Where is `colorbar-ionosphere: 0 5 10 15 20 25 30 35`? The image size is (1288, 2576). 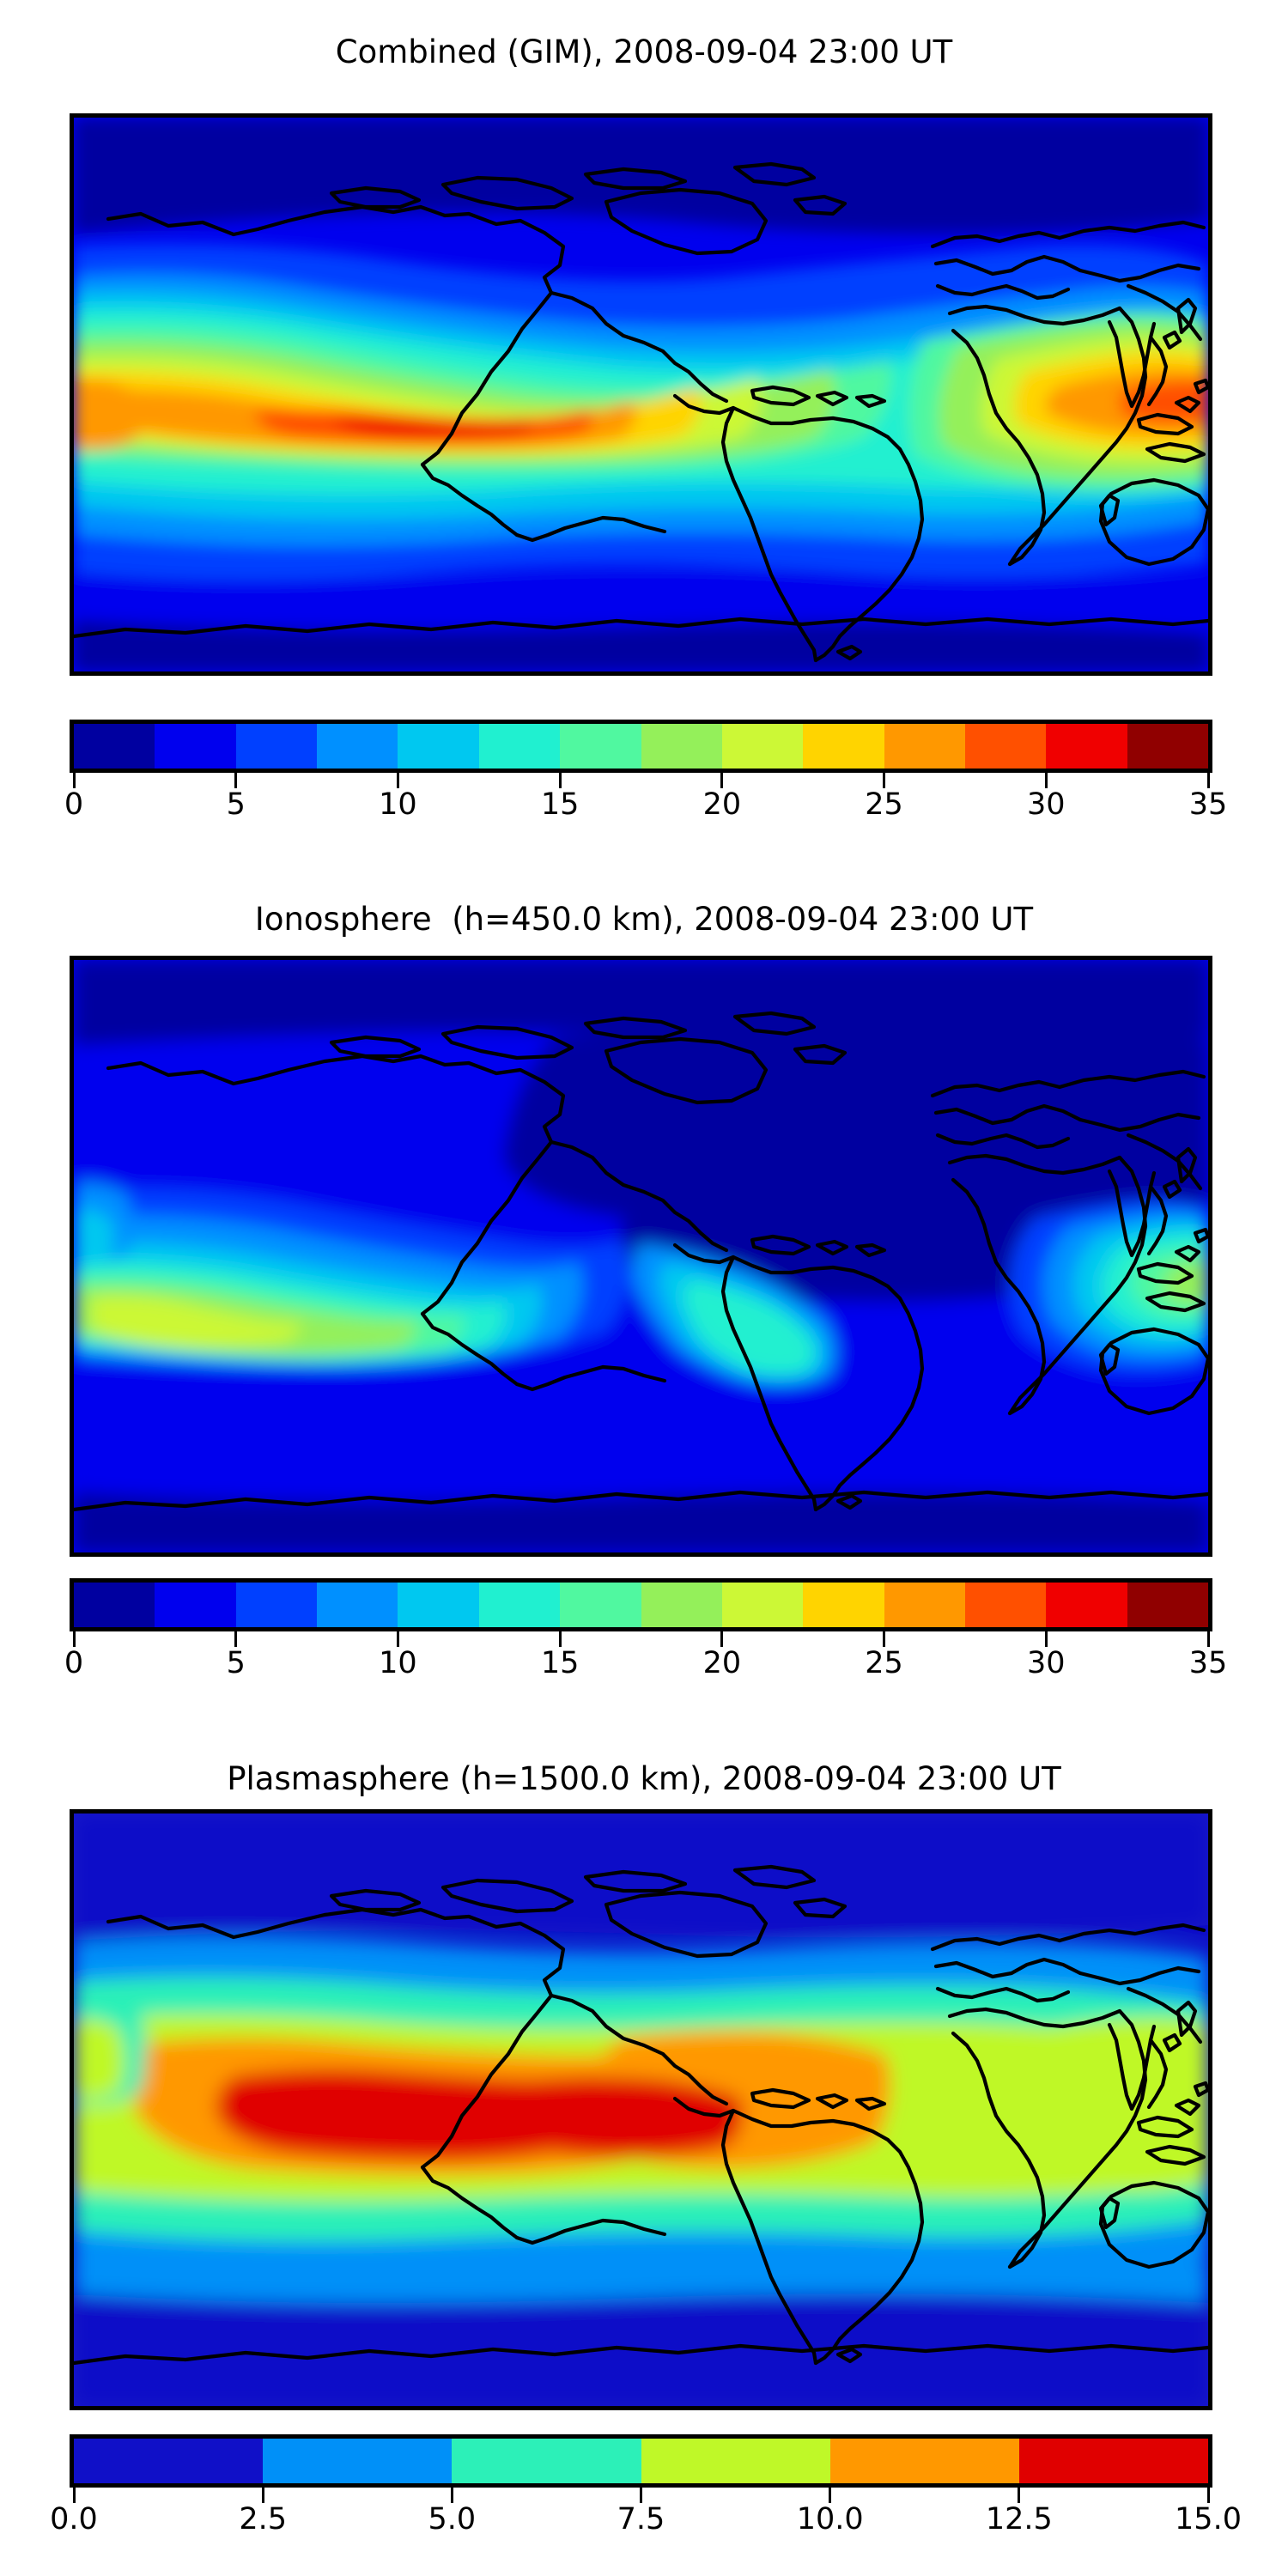 colorbar-ionosphere: 0 5 10 15 20 25 30 35 is located at coordinates (645, 1632).